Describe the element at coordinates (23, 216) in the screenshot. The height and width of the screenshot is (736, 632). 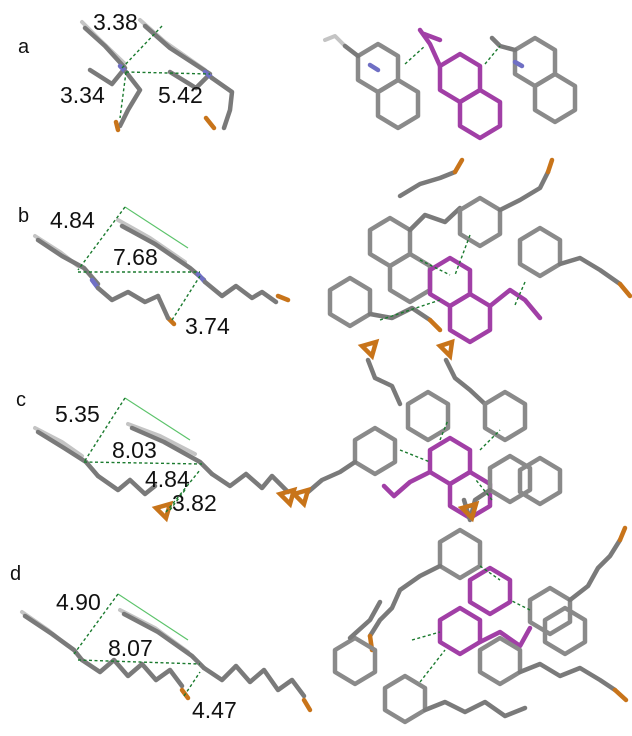
I see `panel-label-b: b` at that location.